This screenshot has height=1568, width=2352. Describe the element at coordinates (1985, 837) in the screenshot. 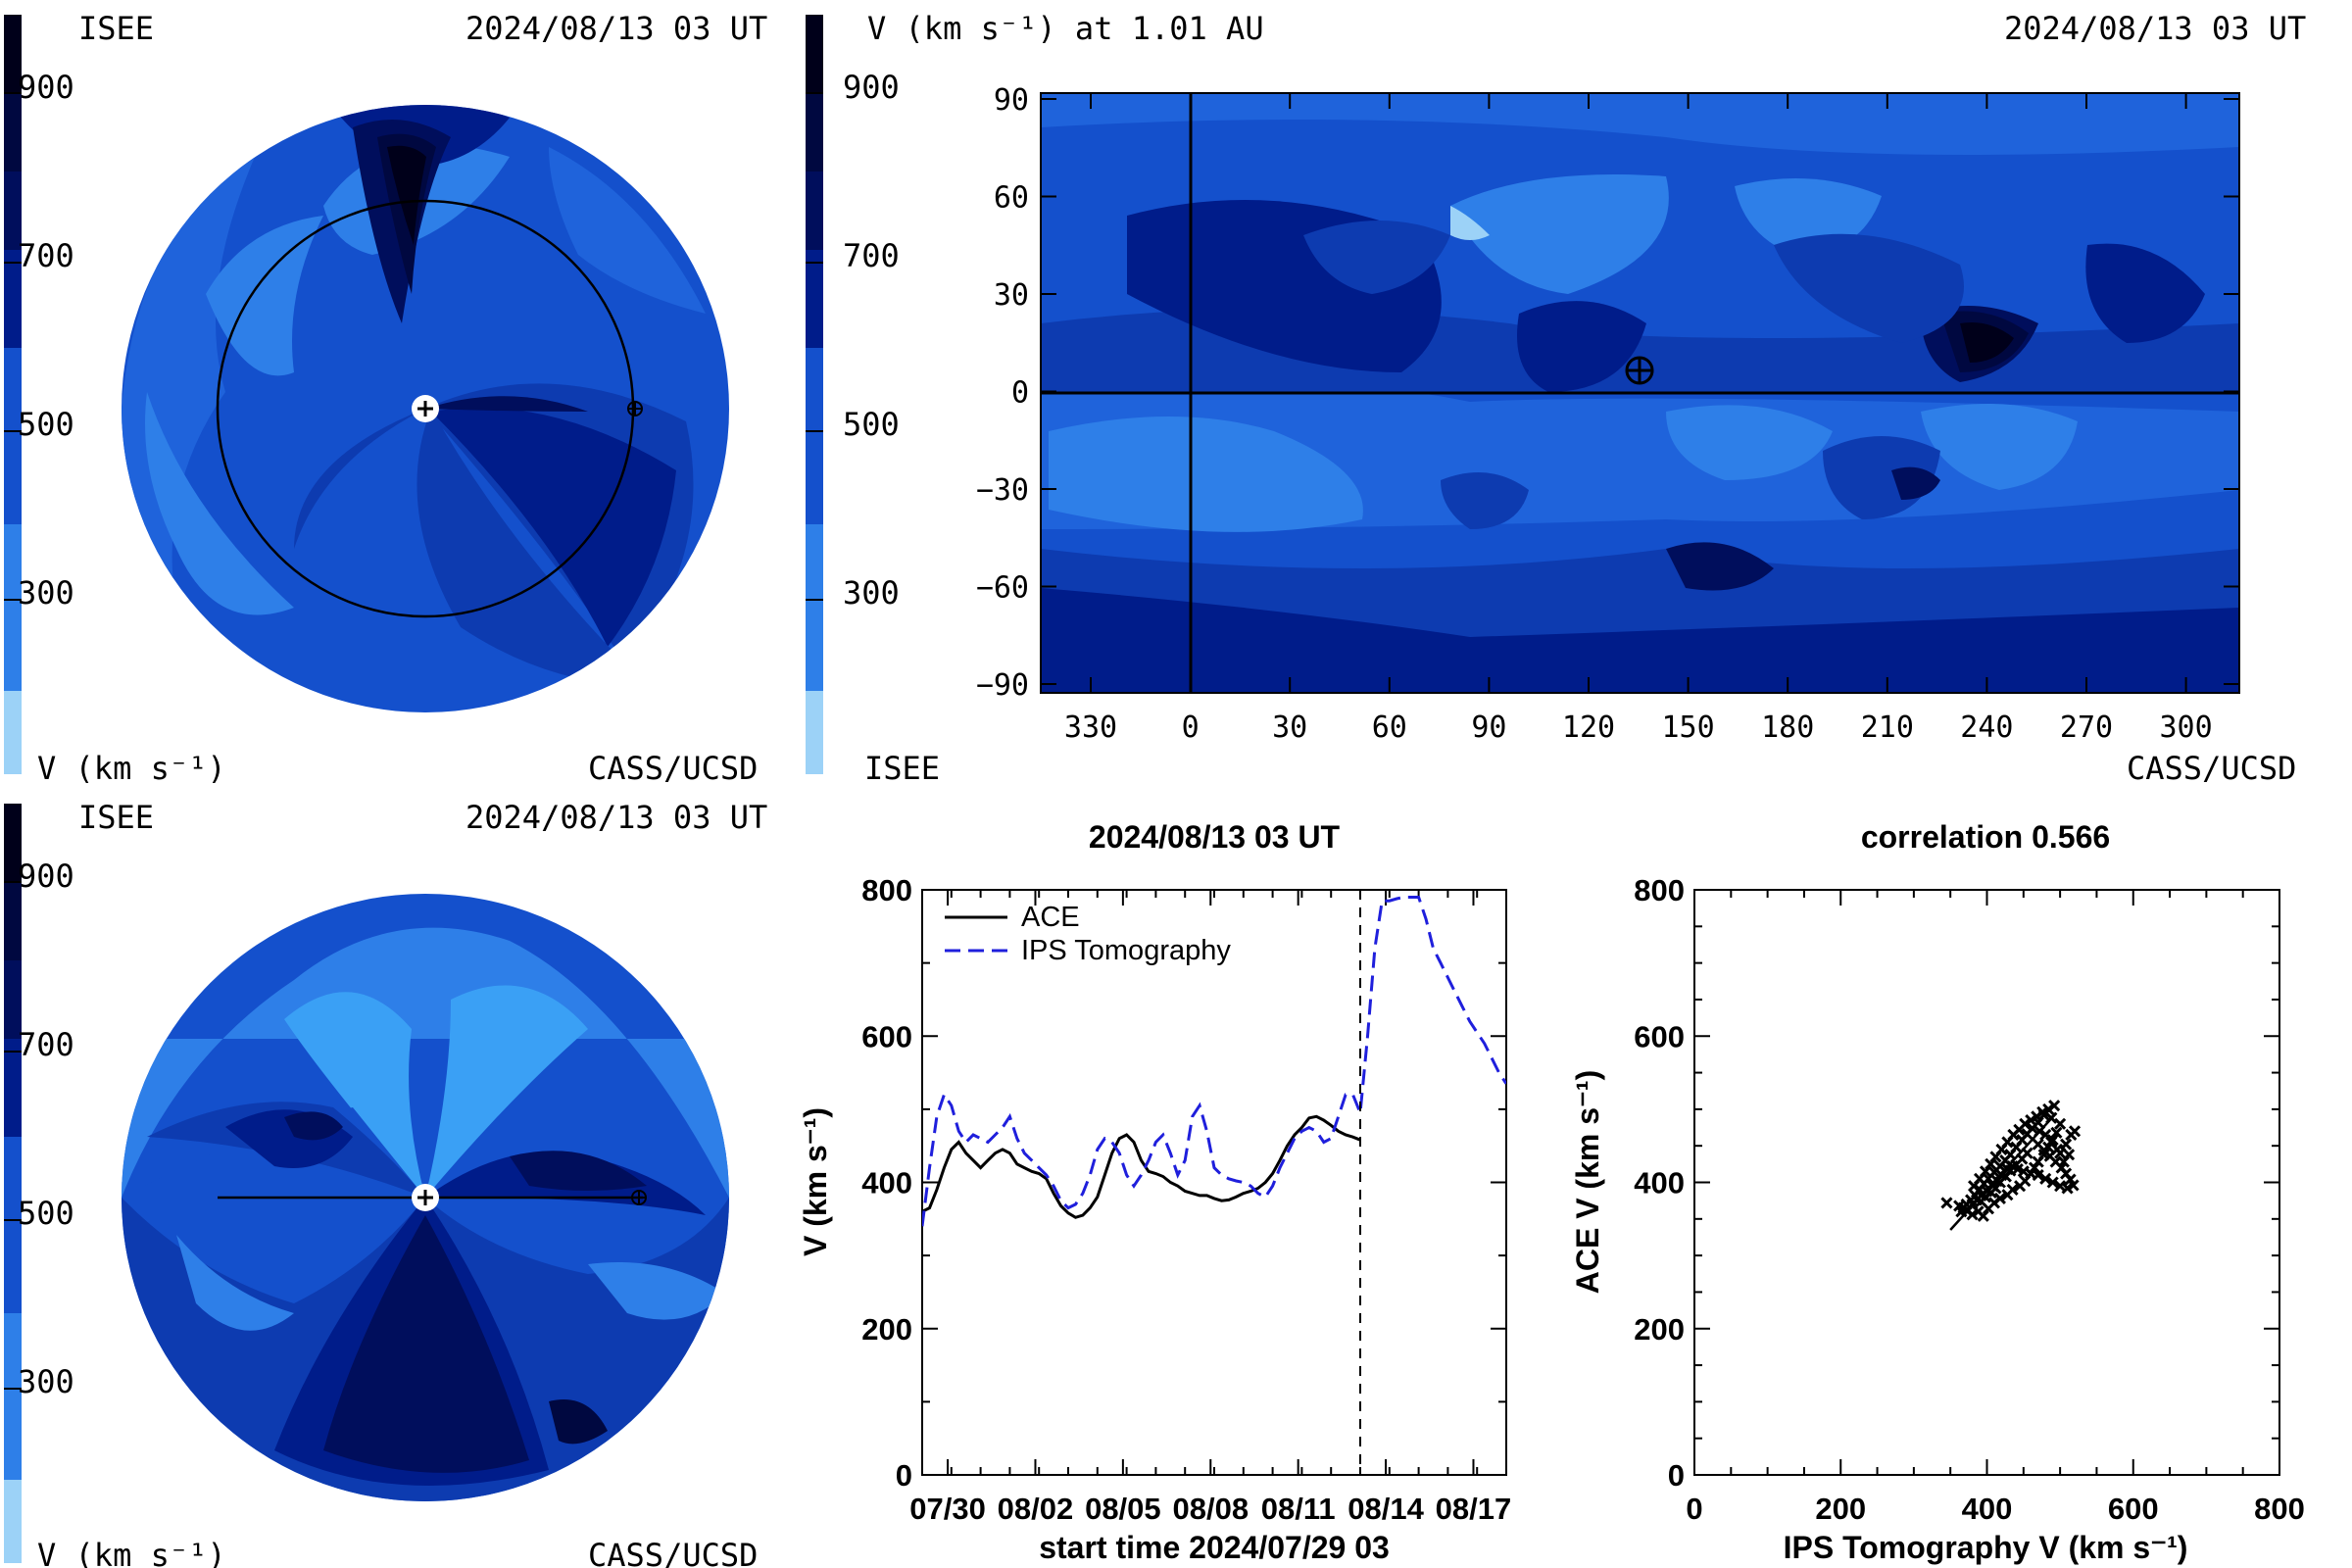

I see `scatter-title: correlation 0.566` at that location.